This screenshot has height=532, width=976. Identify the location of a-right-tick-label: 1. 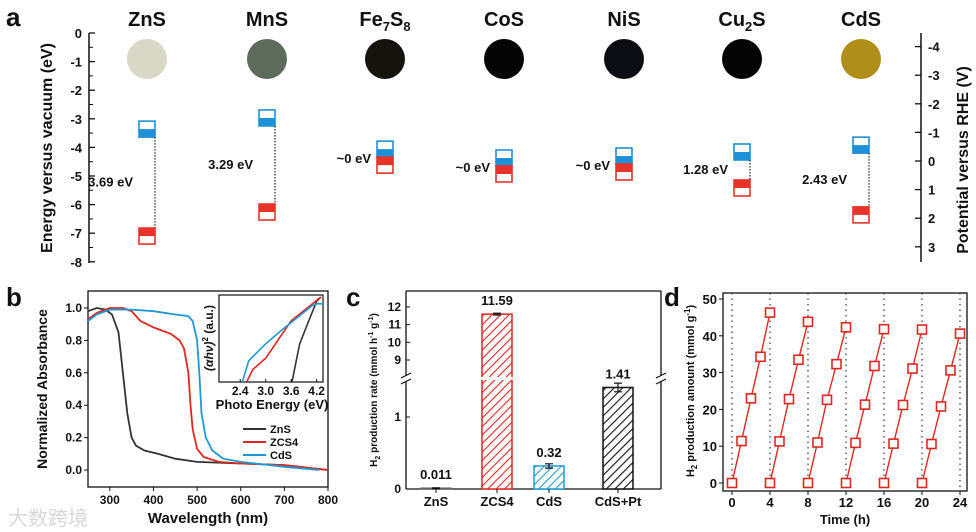
(931, 190).